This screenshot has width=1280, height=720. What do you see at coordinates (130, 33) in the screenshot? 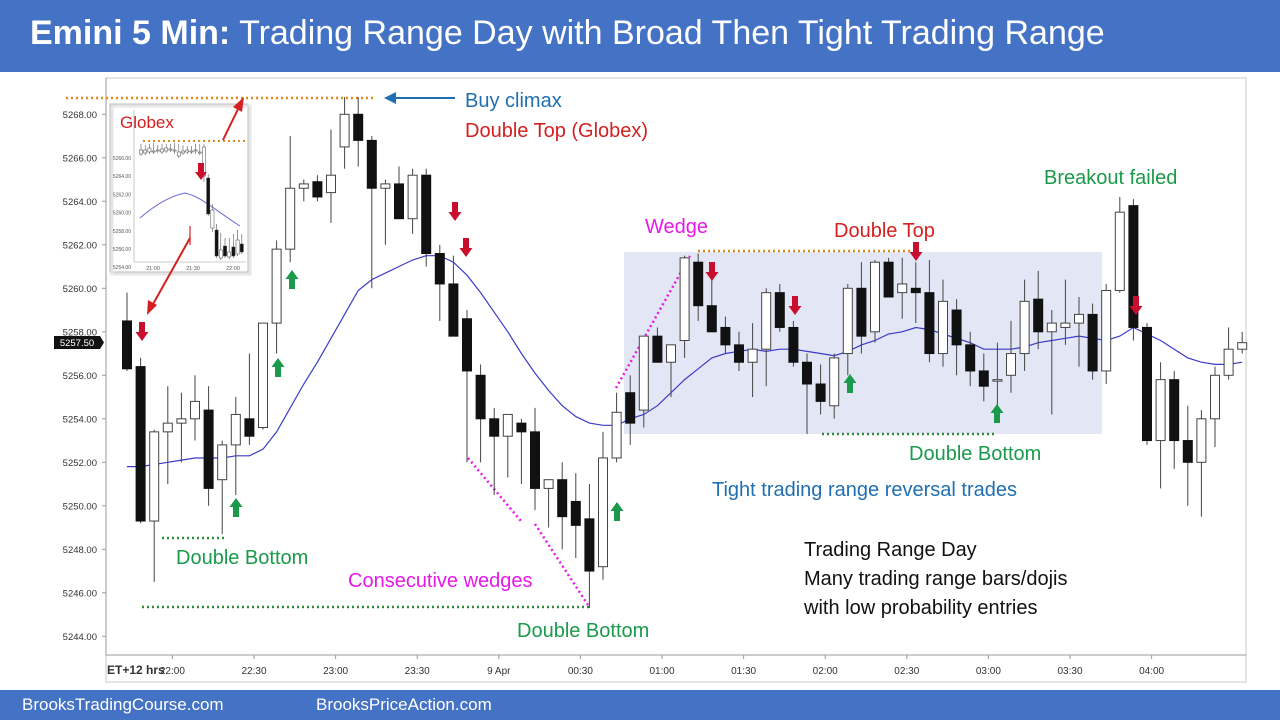
I see `title-bold: Emini 5 Min:` at bounding box center [130, 33].